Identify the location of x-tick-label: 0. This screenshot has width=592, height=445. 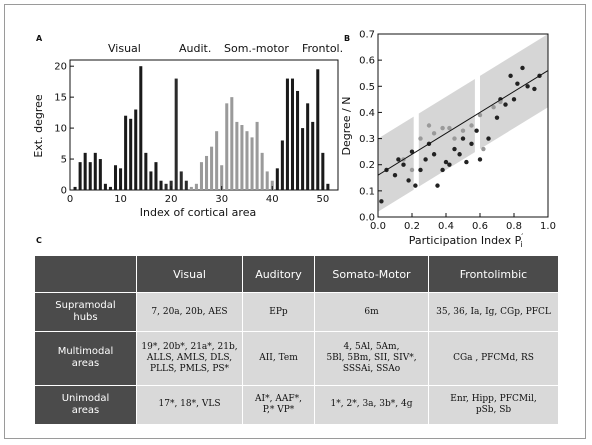
(70, 199).